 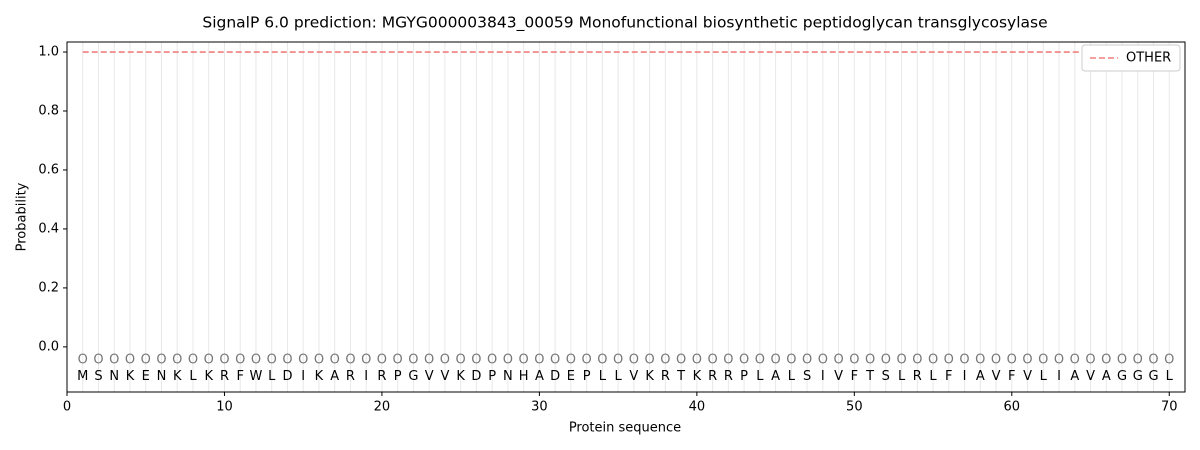 I want to click on x-tick-label: 70, so click(x=1169, y=407).